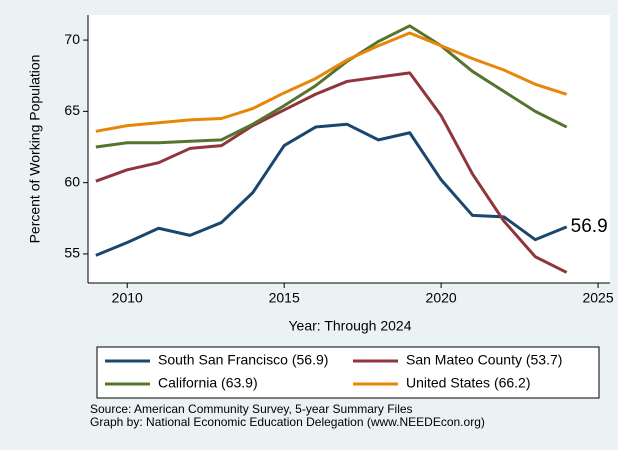 Image resolution: width=618 pixels, height=450 pixels. I want to click on x-axis-label: Year: Through 2024, so click(350, 326).